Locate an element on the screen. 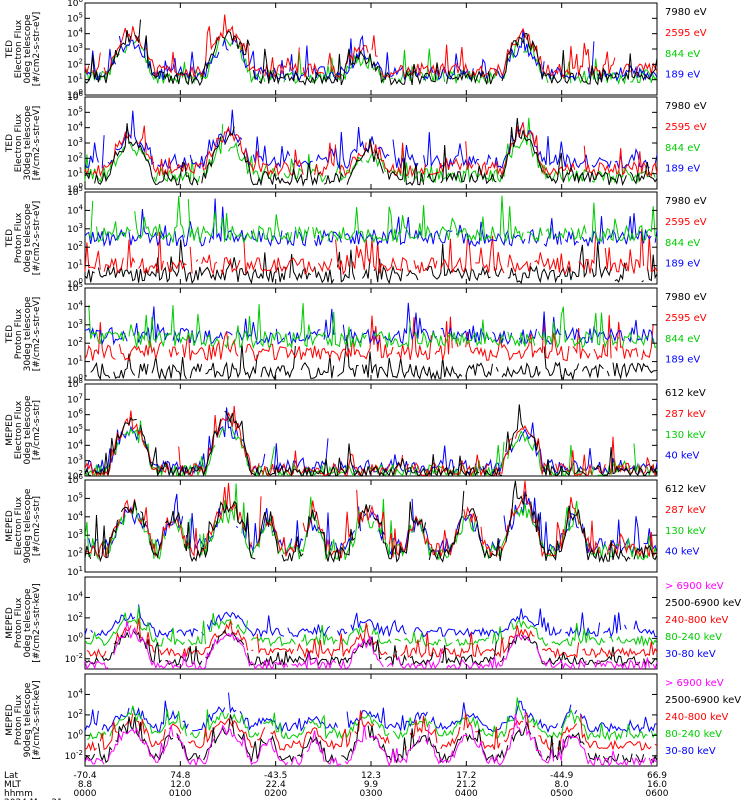 This screenshot has width=750, height=800. x-tick-label: 8.8 is located at coordinates (85, 785).